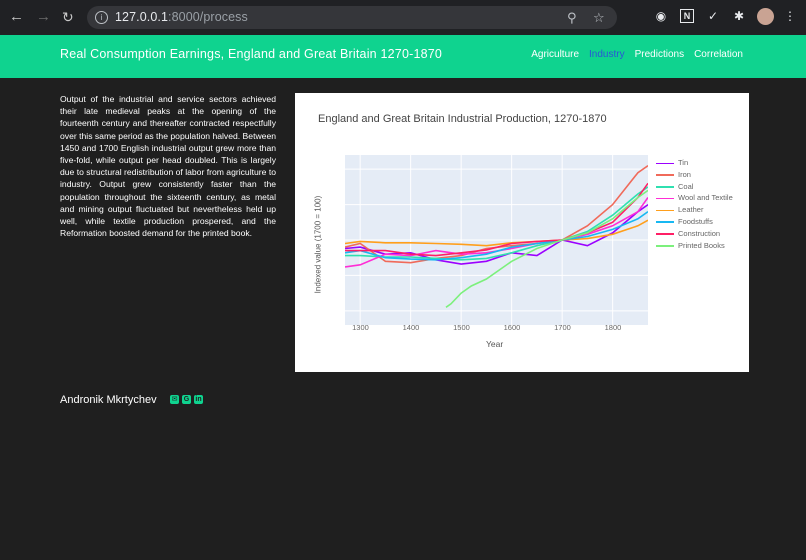 The height and width of the screenshot is (560, 806). I want to click on legend-item: Printed Books, so click(694, 246).